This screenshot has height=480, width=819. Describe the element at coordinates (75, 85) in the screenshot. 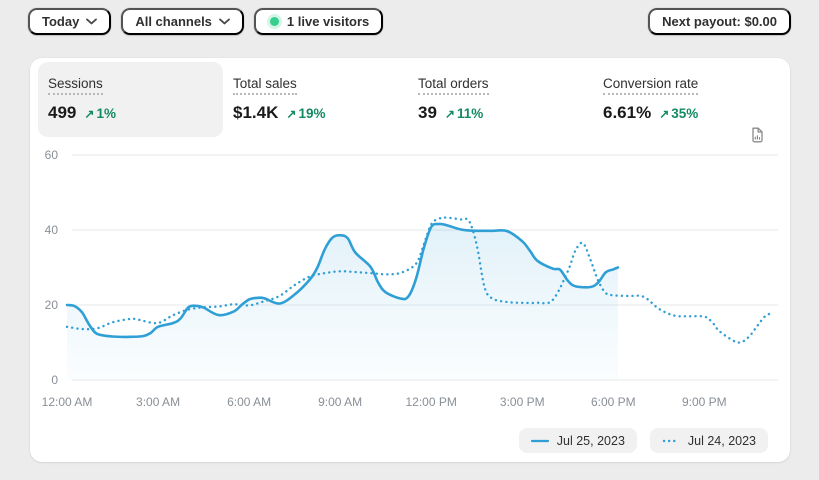

I see `metric-label: Sessions` at that location.